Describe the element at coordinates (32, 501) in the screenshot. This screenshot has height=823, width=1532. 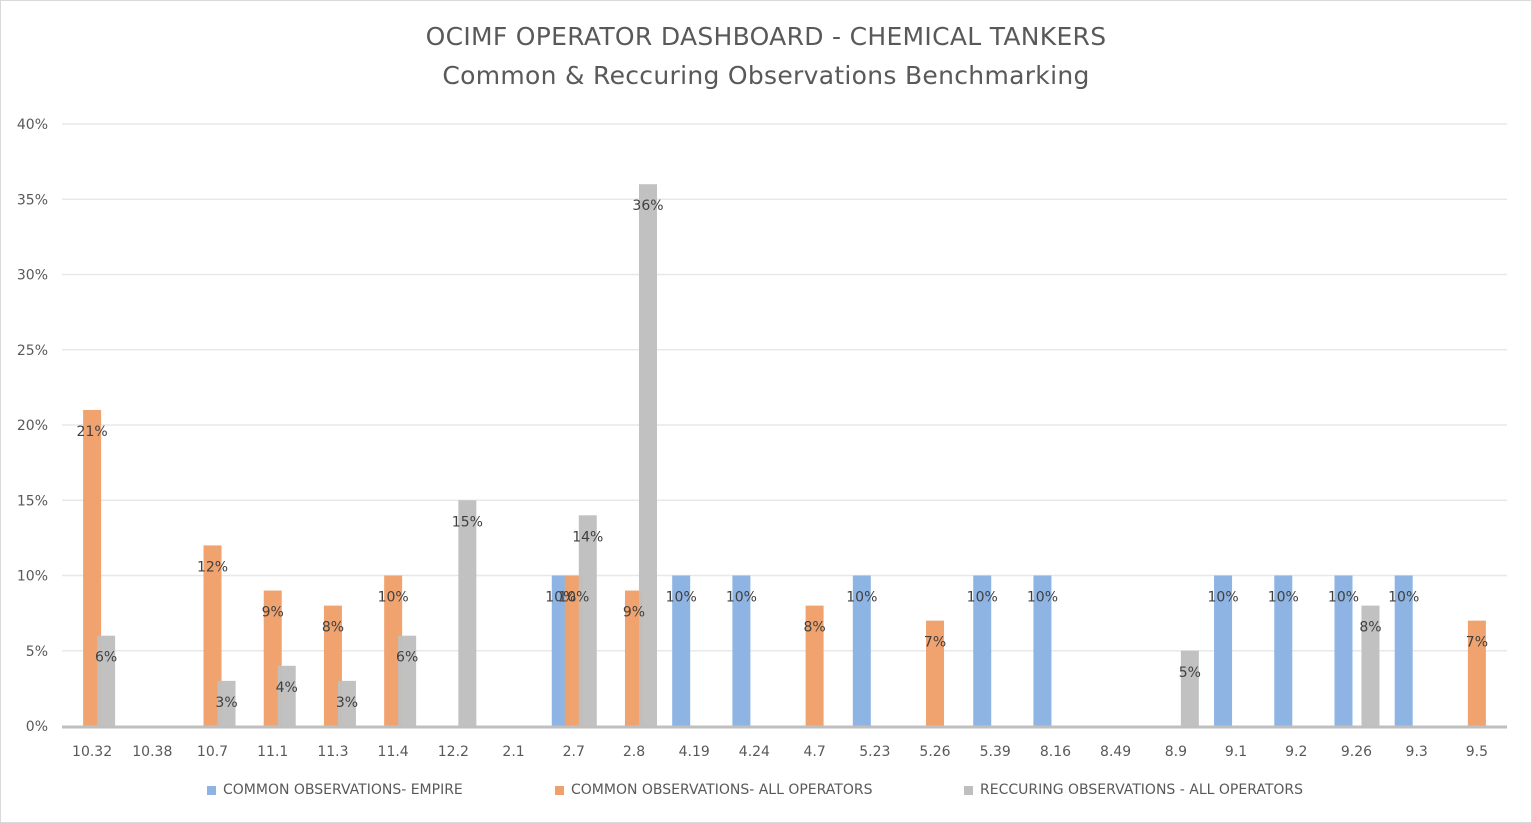
I see `y-tick-label: 15%` at that location.